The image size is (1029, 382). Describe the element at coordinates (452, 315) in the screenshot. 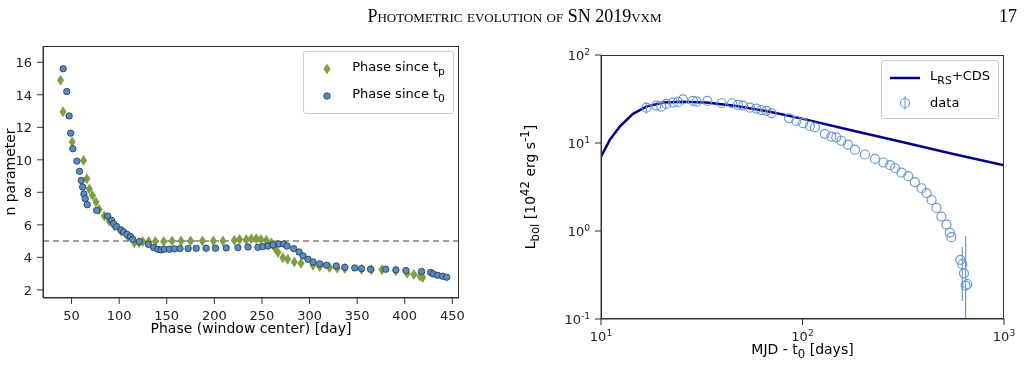

I see `x-tick-label: 450` at that location.